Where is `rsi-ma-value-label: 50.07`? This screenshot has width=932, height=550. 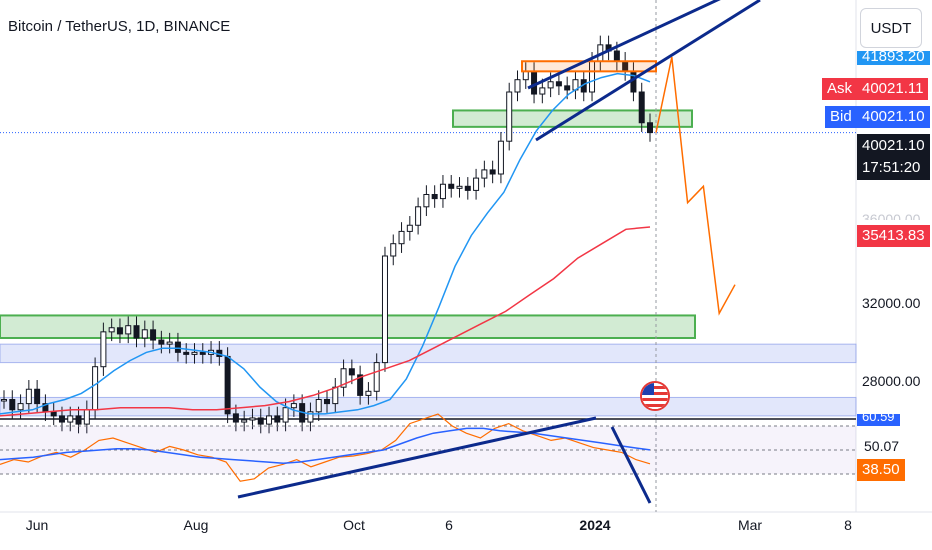
rsi-ma-value-label: 50.07 is located at coordinates (882, 446).